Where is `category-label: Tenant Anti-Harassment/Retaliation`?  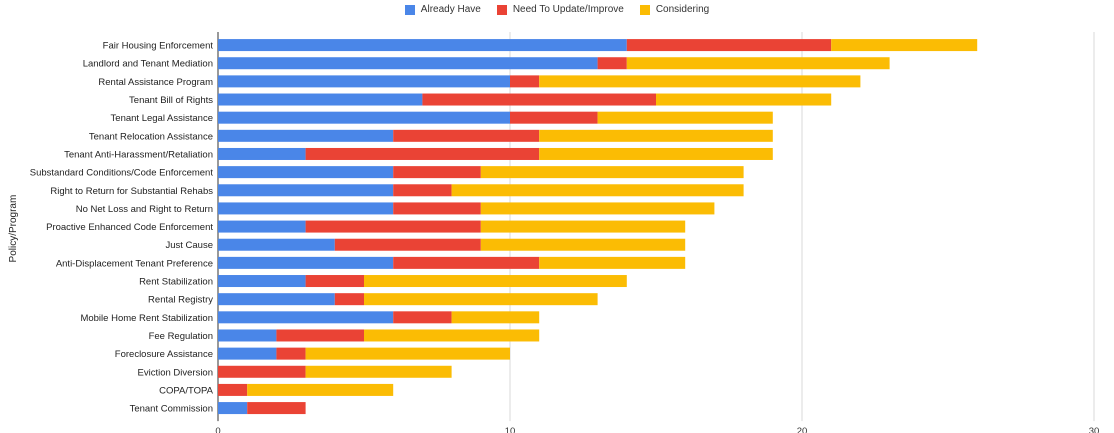 category-label: Tenant Anti-Harassment/Retaliation is located at coordinates (138, 154).